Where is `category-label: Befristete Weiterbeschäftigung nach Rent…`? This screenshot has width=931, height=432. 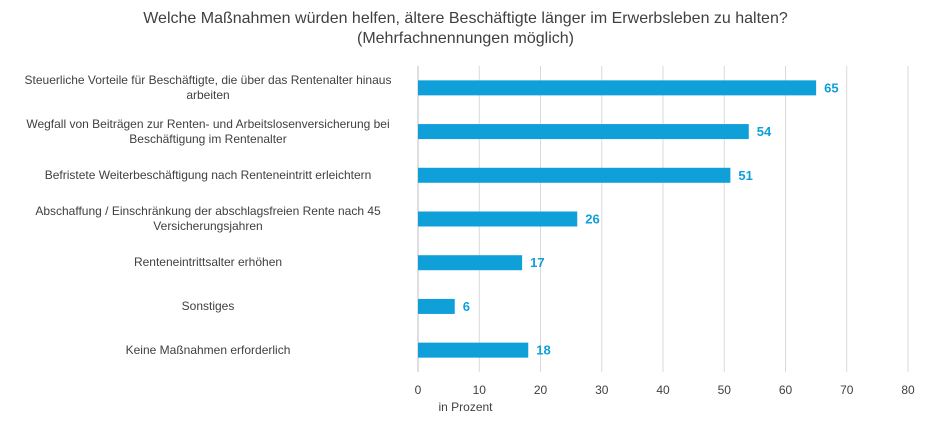 category-label: Befristete Weiterbeschäftigung nach Rent… is located at coordinates (208, 174).